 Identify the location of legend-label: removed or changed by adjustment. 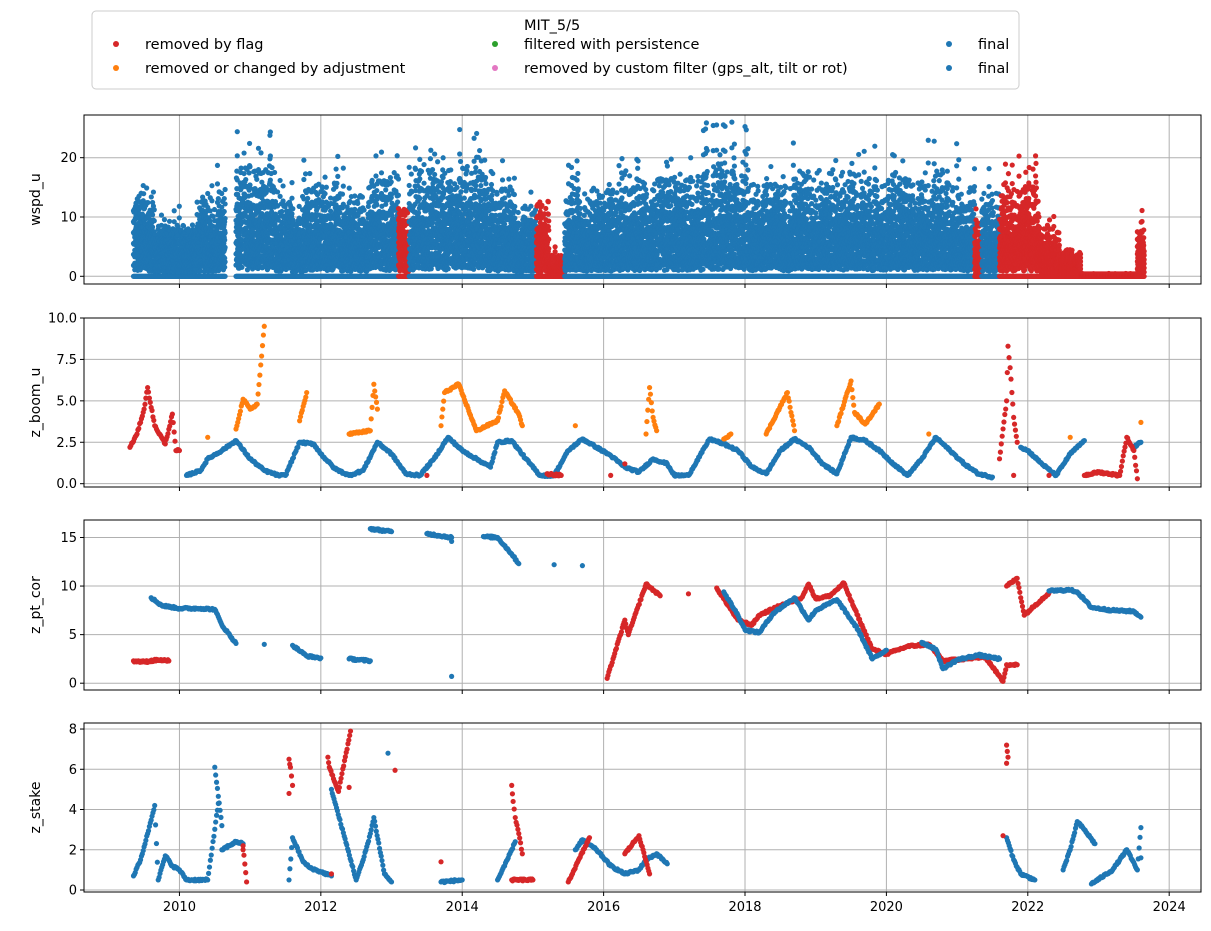
(275, 69).